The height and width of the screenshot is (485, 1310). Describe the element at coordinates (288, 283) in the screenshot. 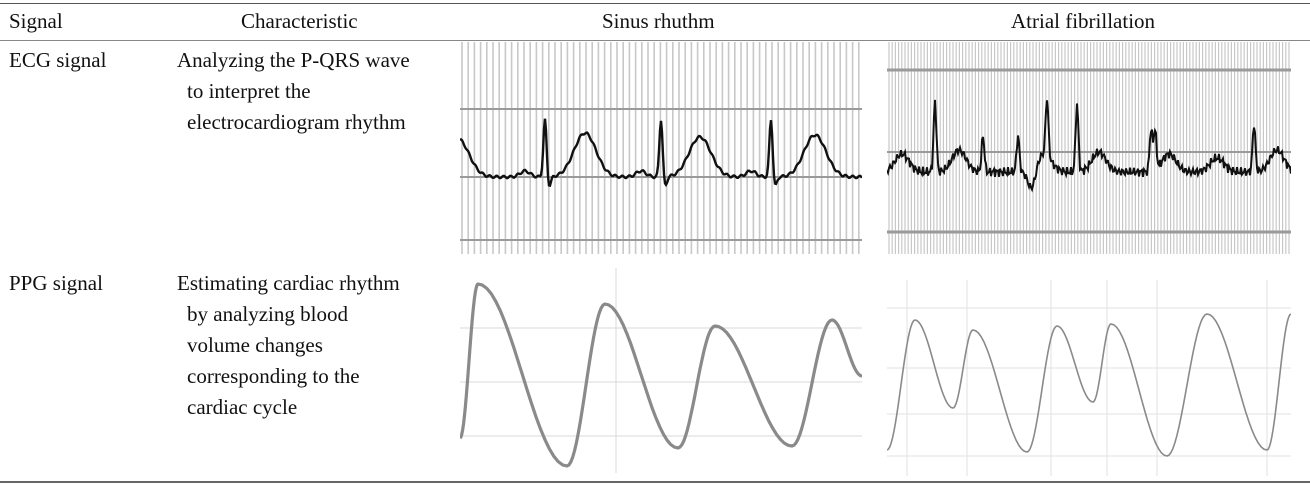

I see `characteristic-line: Estimating cardiac rhythm` at that location.